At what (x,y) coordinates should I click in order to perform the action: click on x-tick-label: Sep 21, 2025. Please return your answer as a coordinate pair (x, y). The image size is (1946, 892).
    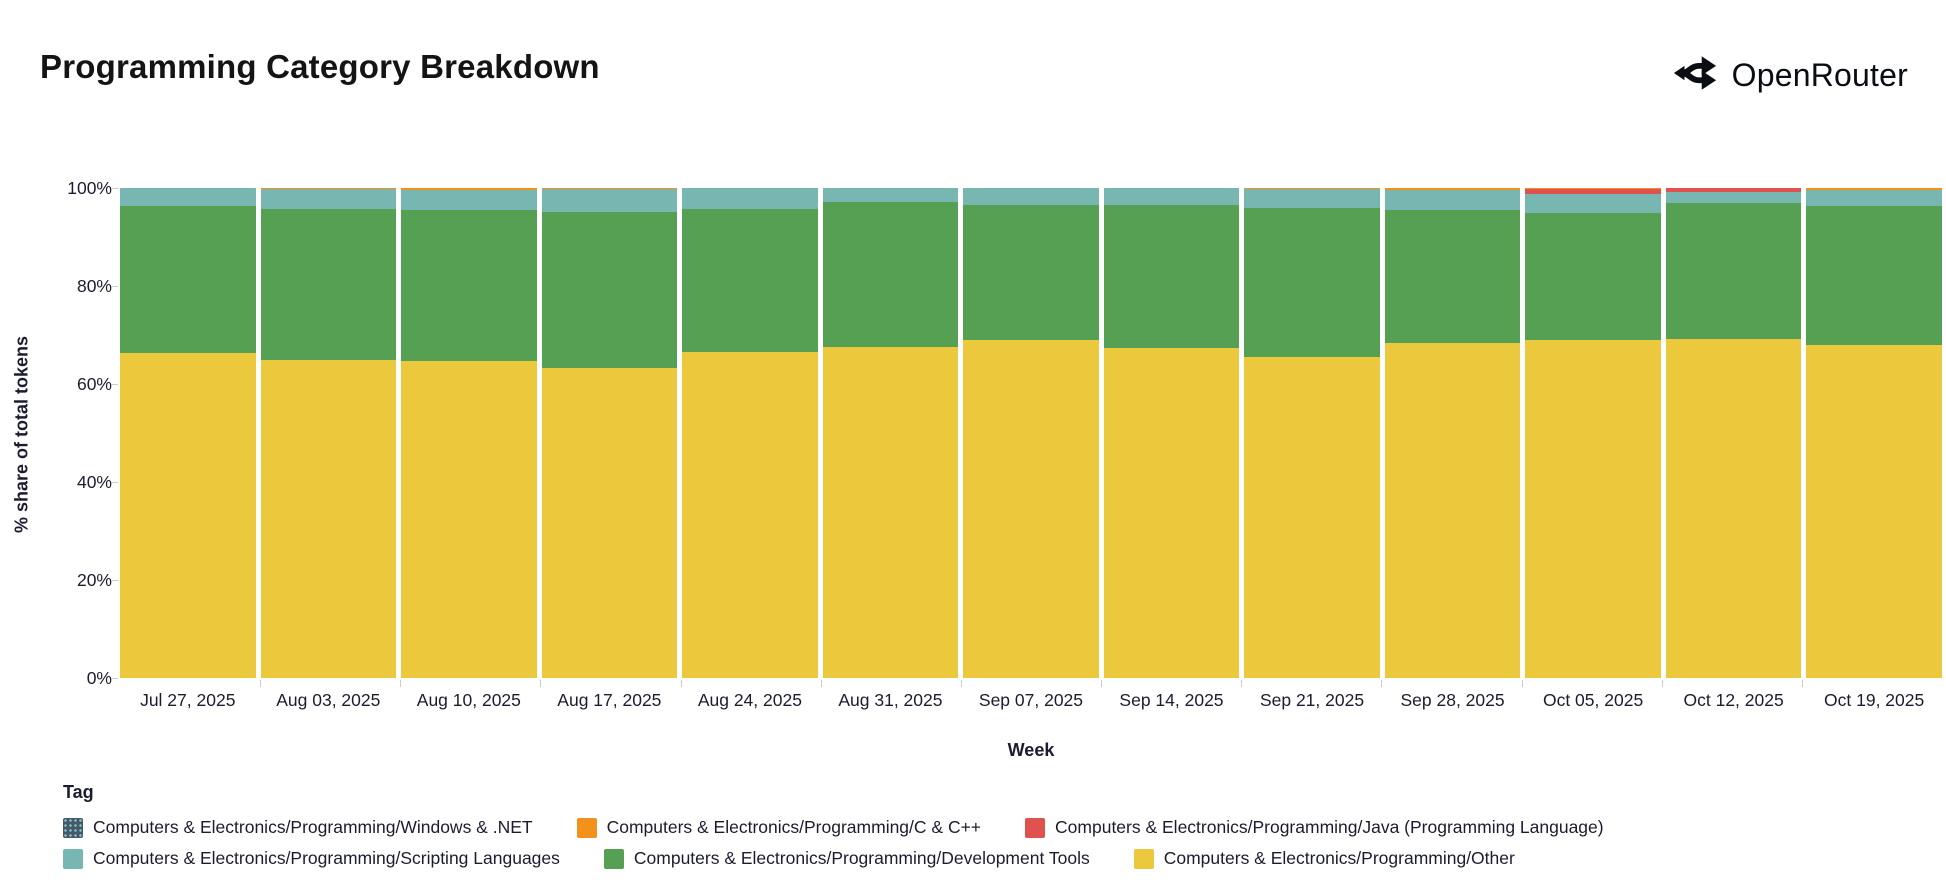
    Looking at the image, I should click on (1312, 700).